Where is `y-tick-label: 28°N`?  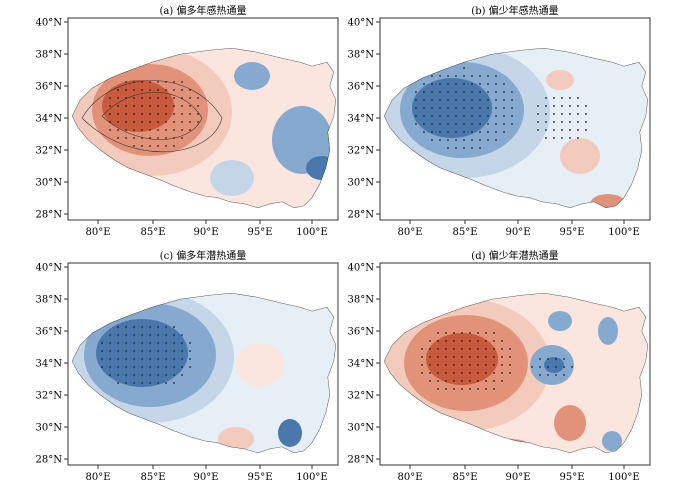 y-tick-label: 28°N is located at coordinates (361, 460).